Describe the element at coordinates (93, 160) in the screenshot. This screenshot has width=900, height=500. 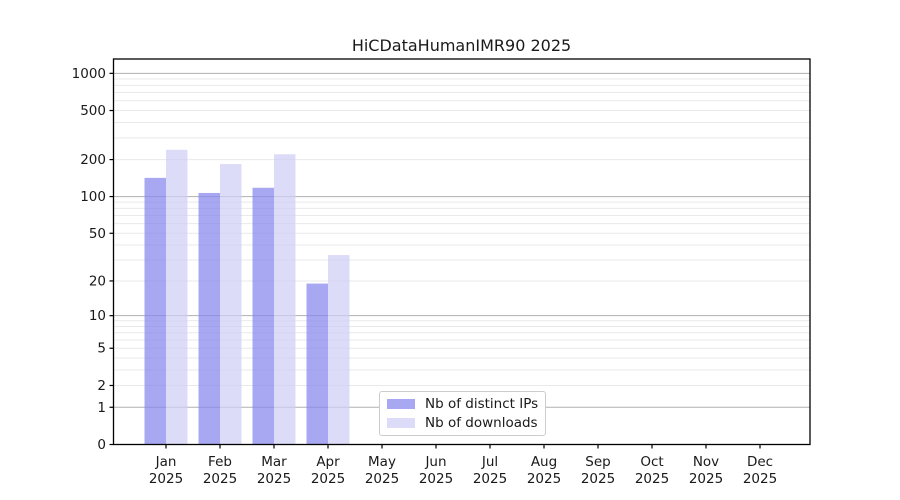
I see `y-tick-label: 200` at that location.